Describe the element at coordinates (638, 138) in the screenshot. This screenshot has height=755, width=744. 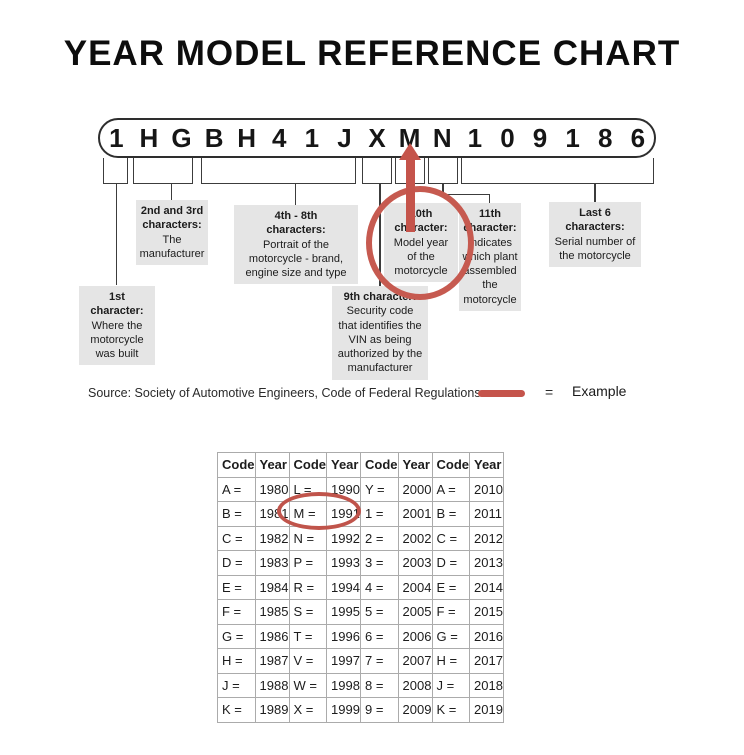
I see `vin-character: 6` at that location.